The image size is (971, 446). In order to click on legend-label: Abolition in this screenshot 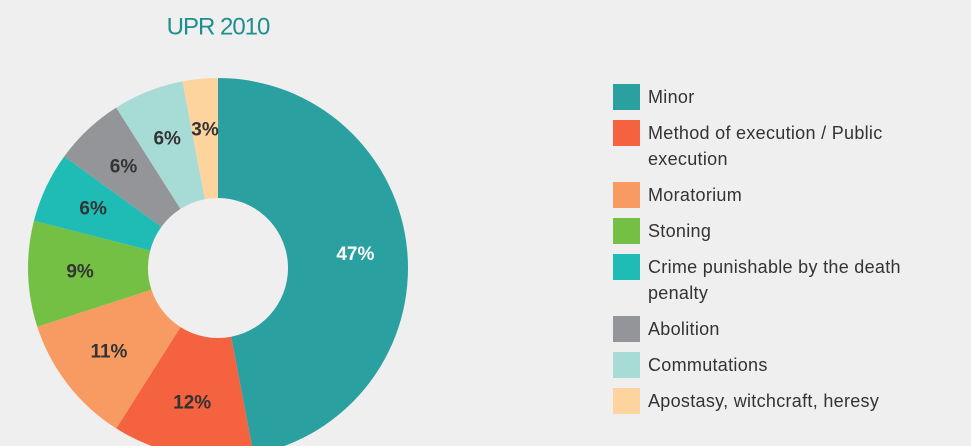, I will do `click(684, 329)`.